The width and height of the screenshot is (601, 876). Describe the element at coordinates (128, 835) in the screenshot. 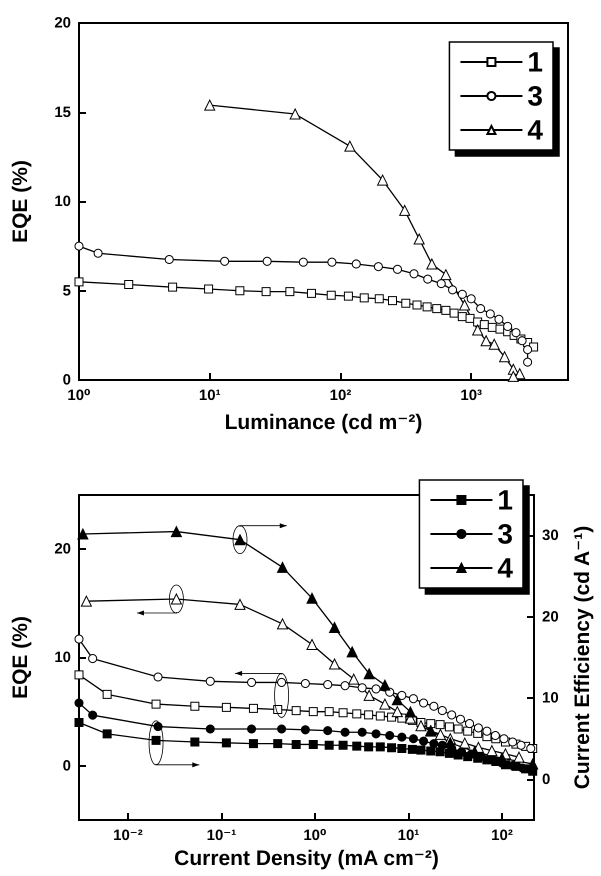

I see `x-tick-label: 10⁻²` at that location.